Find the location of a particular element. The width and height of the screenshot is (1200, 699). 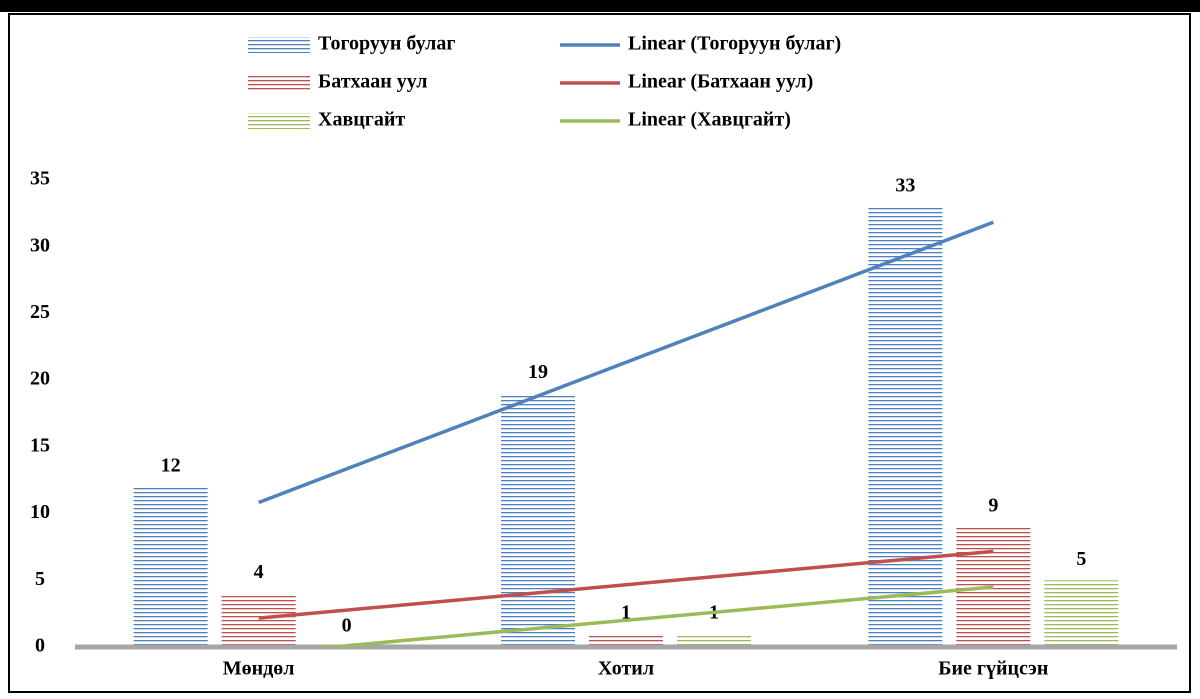

data-label: 1 is located at coordinates (626, 612).